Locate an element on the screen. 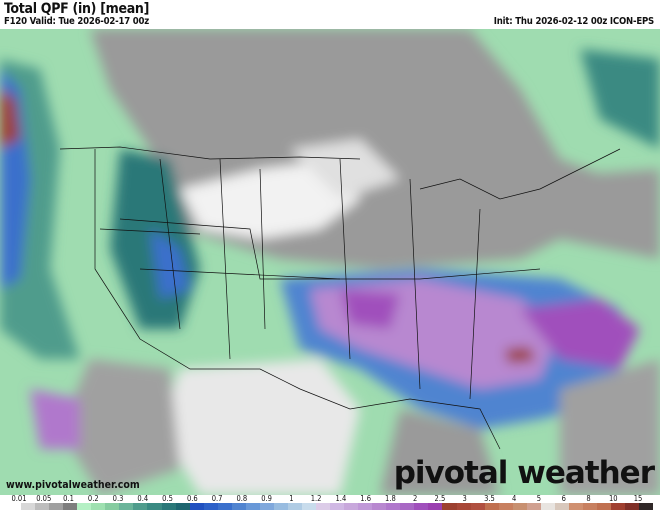 The image size is (660, 510). dry-plains-region is located at coordinates (270, 199).